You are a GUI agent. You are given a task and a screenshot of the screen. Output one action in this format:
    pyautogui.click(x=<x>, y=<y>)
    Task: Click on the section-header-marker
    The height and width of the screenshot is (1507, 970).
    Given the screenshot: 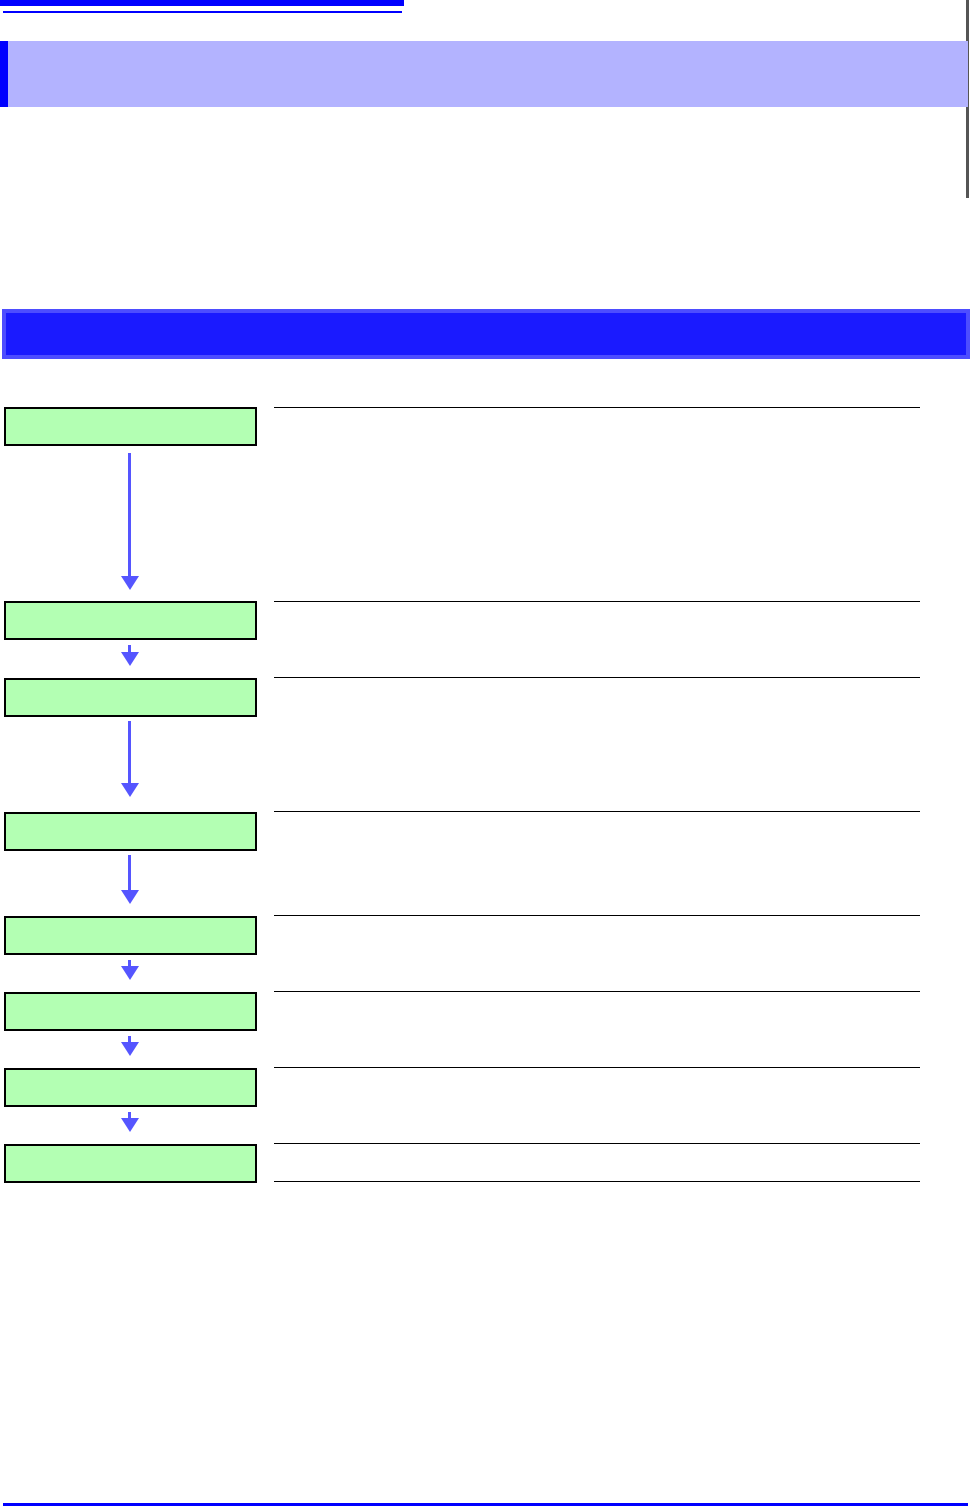 What is the action you would take?
    pyautogui.click(x=4, y=74)
    